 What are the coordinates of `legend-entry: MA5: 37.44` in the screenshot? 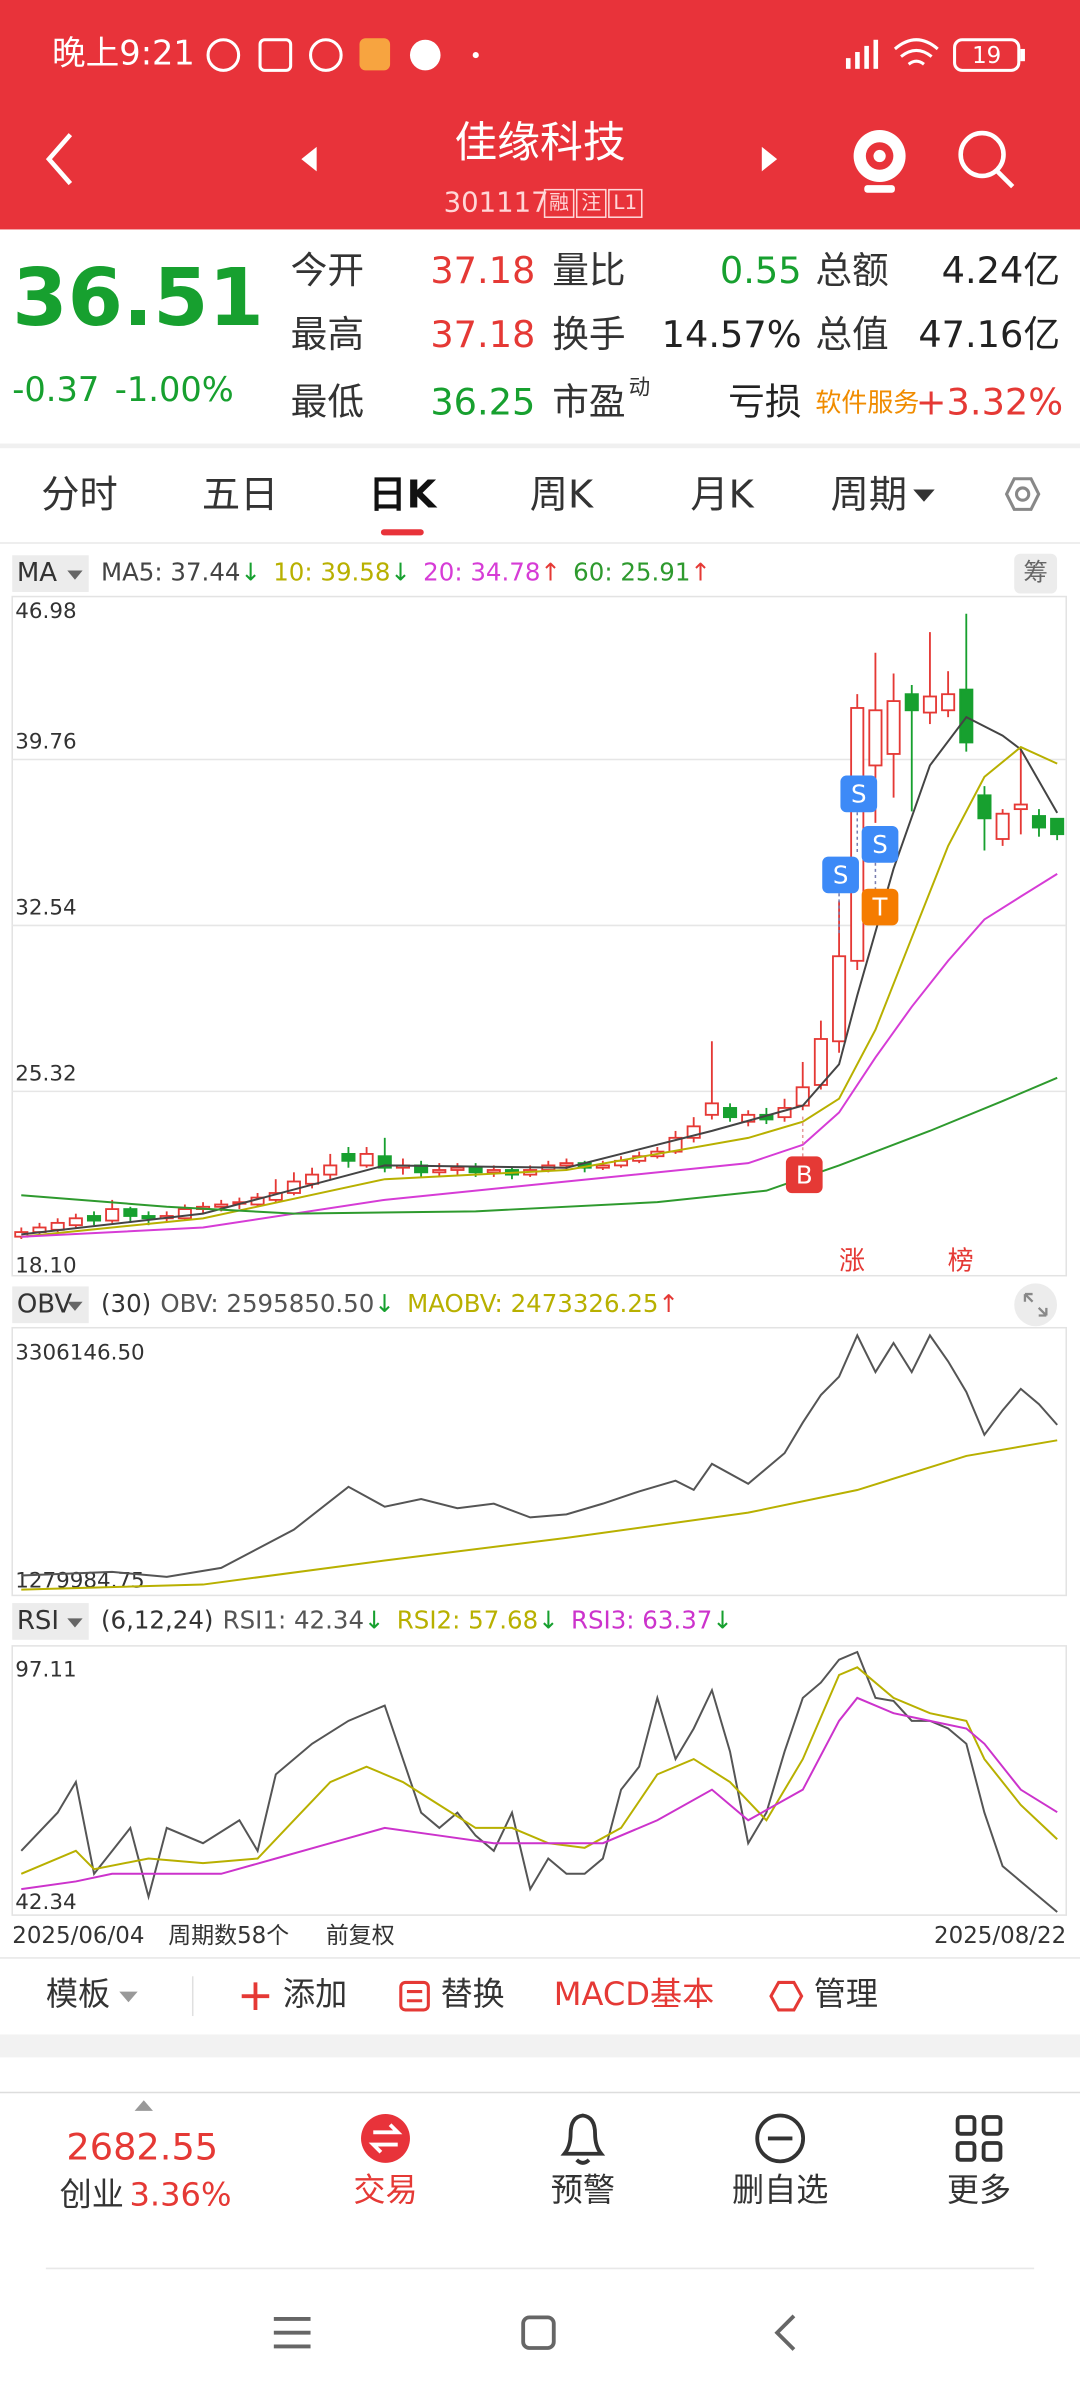 It's located at (171, 572).